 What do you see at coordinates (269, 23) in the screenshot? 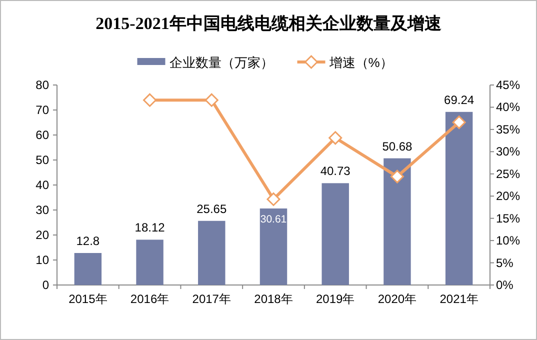
I see `chart-title: 2015-2021年中国电线电缆相关企业数量及增速` at bounding box center [269, 23].